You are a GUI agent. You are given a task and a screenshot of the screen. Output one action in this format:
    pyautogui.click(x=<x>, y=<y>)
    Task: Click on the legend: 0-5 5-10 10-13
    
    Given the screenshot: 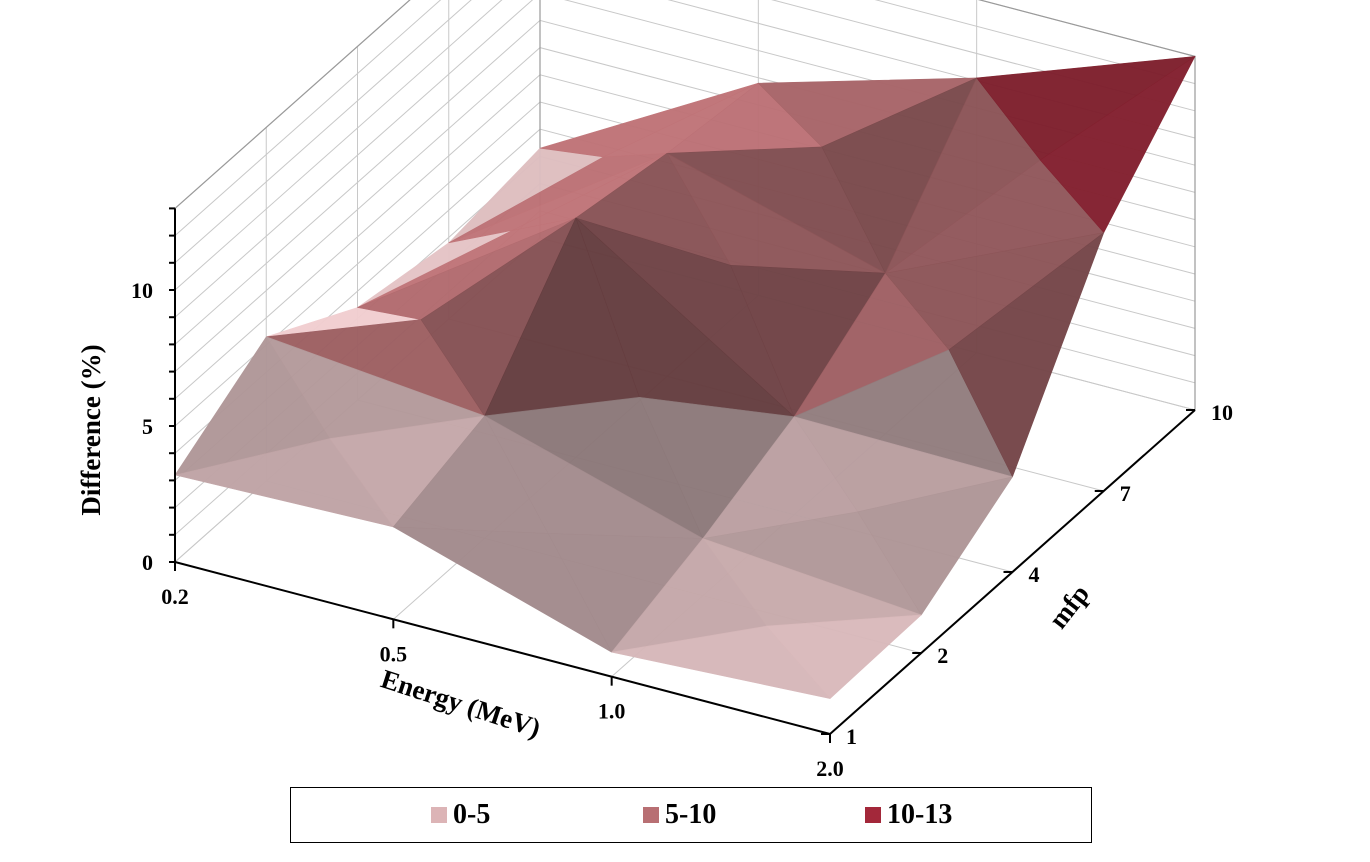 What is the action you would take?
    pyautogui.click(x=691, y=815)
    